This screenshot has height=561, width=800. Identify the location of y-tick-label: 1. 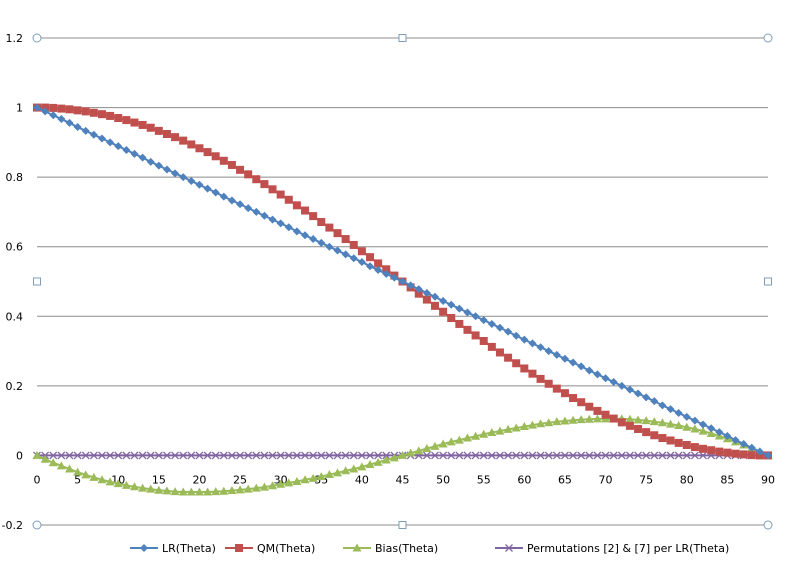
(19, 108).